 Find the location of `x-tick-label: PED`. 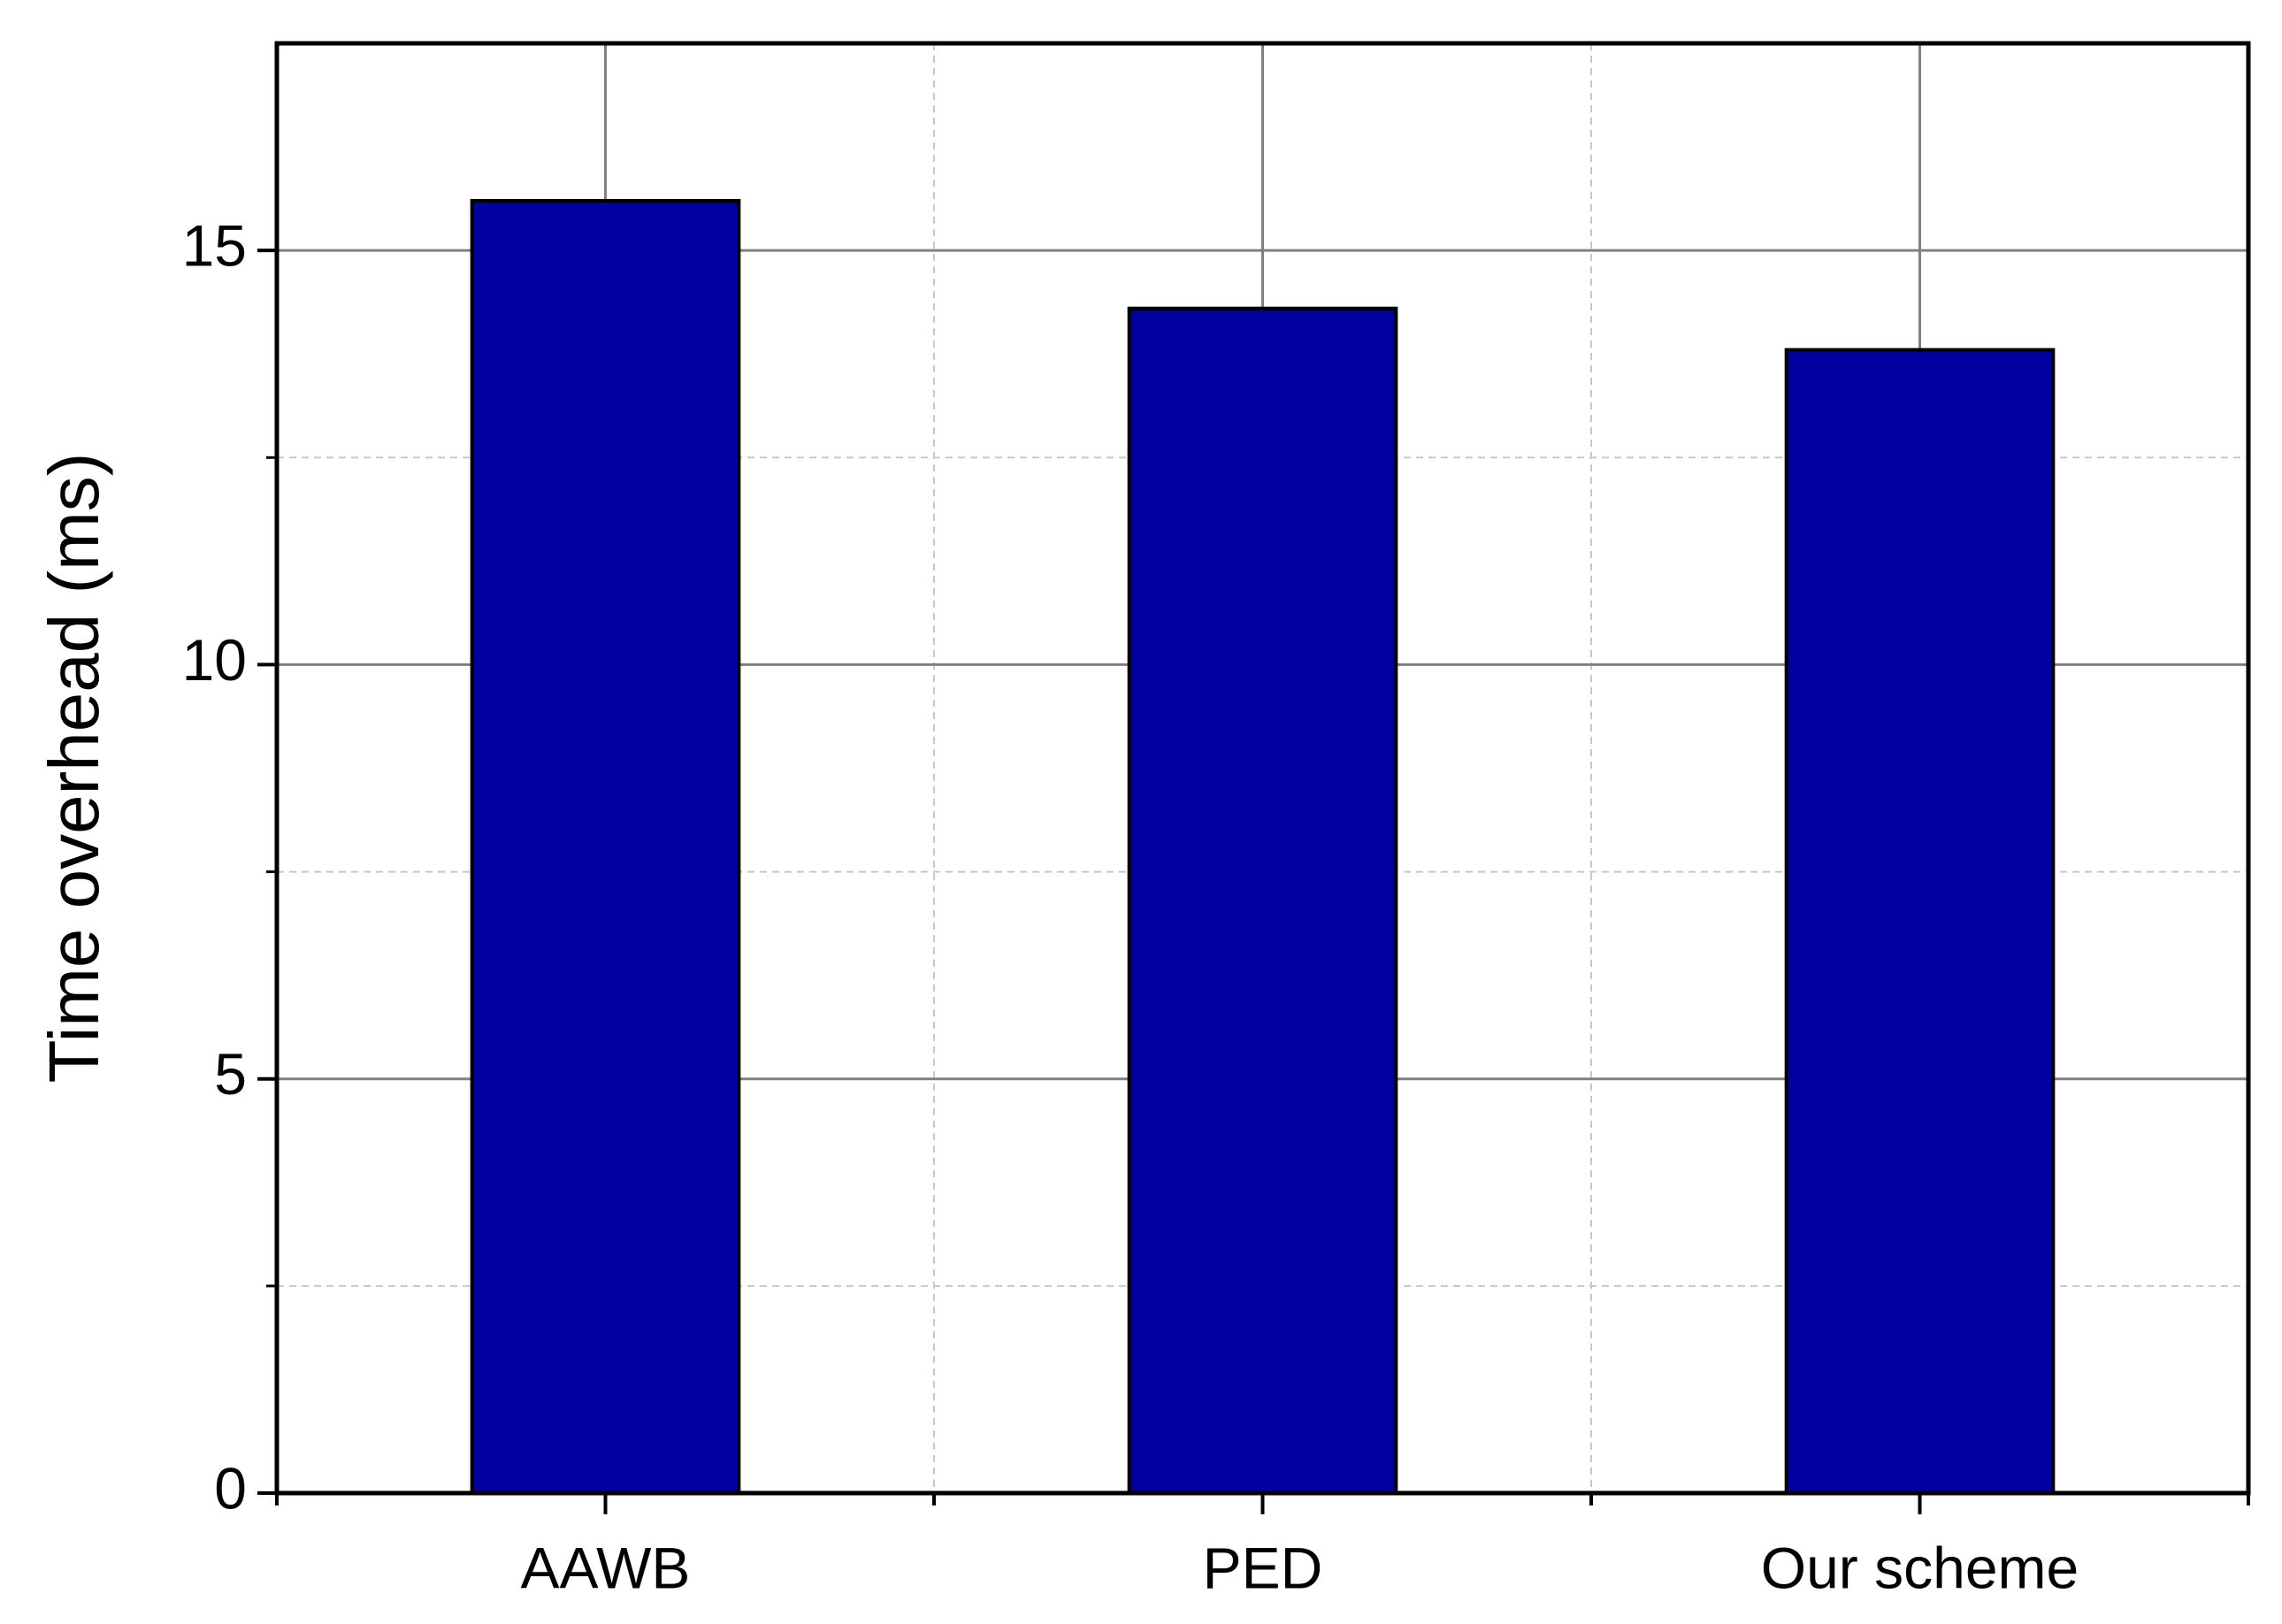

x-tick-label: PED is located at coordinates (1263, 1567).